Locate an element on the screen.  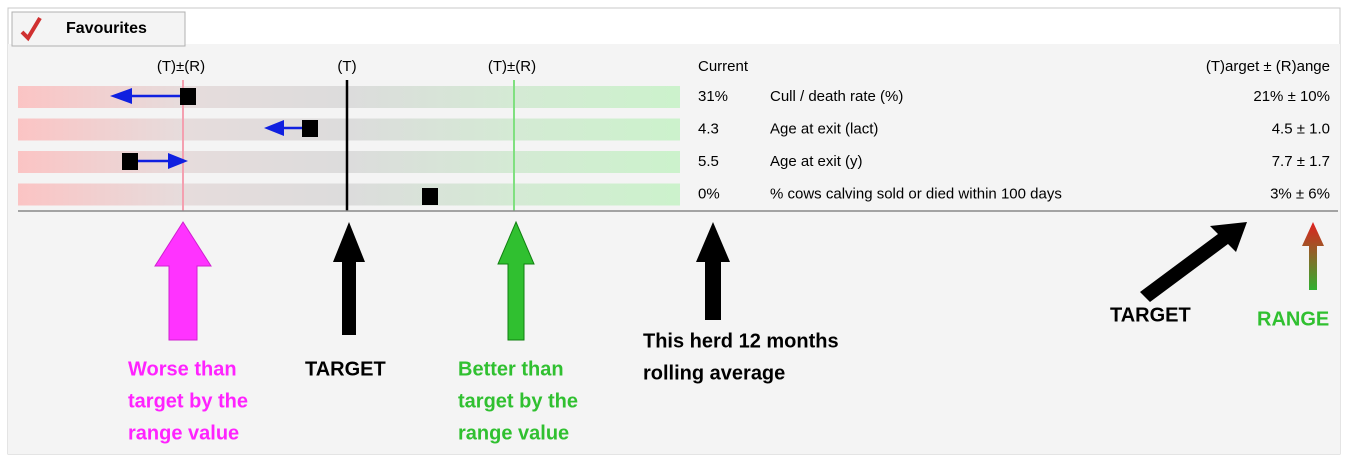
worse-annotation: range value is located at coordinates (183, 433).